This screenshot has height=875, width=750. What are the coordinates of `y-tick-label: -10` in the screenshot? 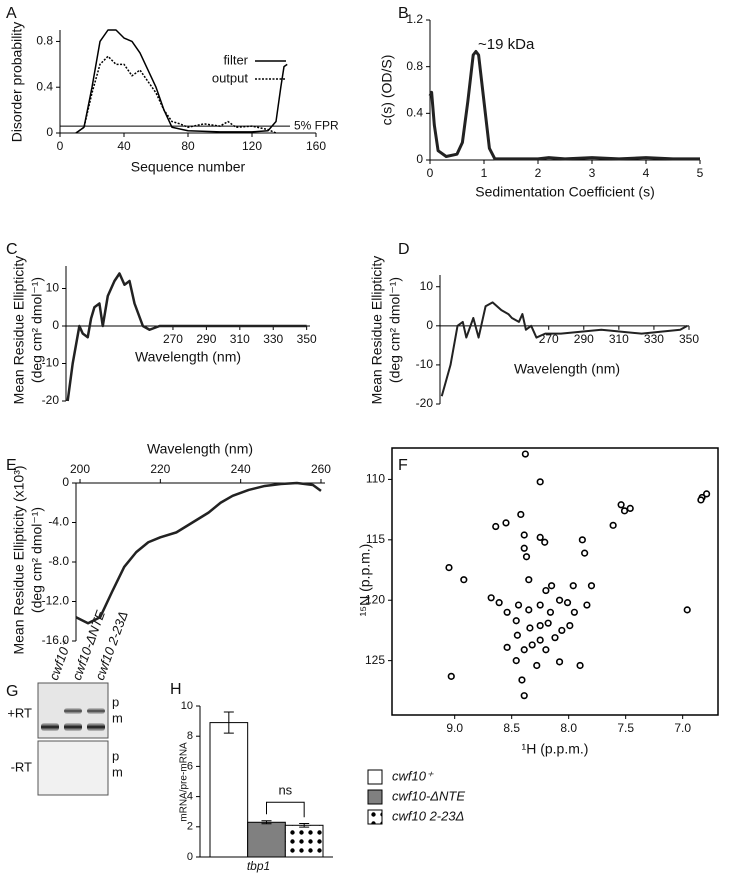 It's located at (425, 364).